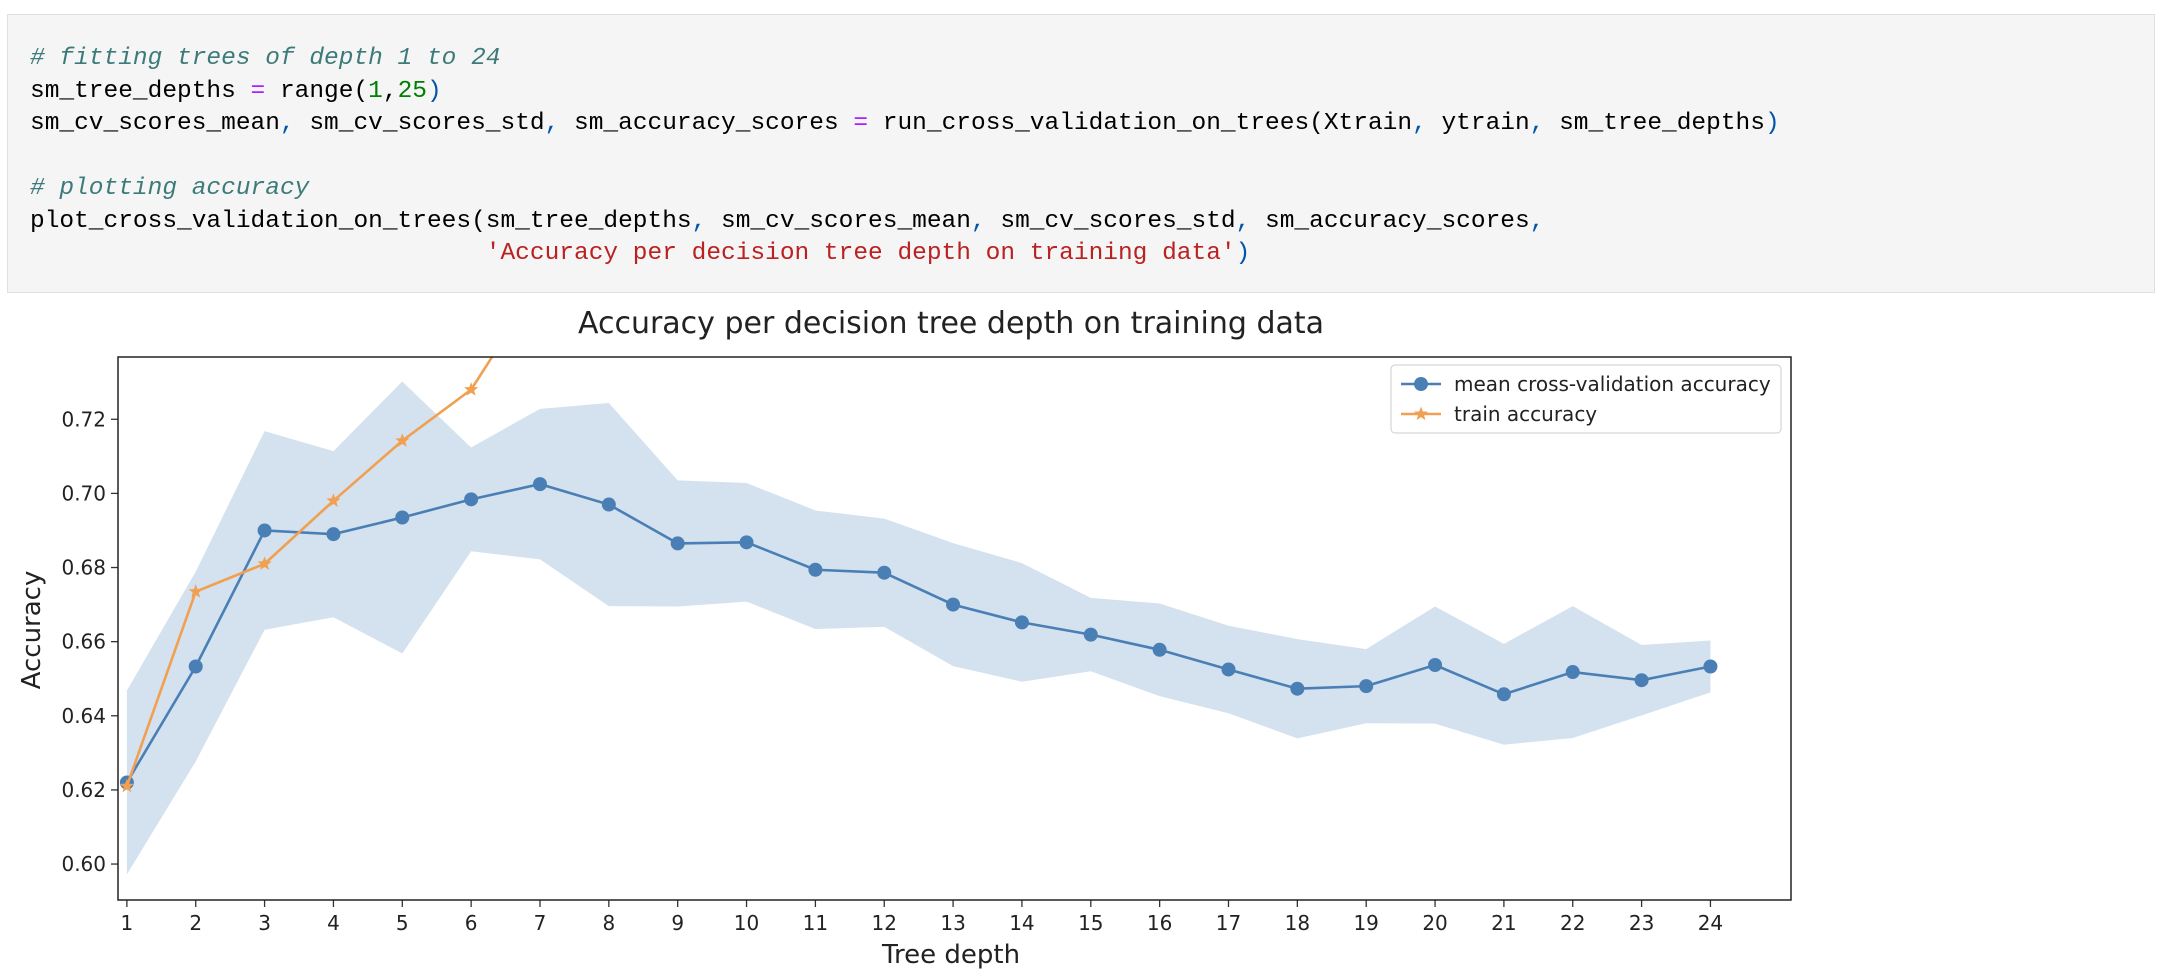  Describe the element at coordinates (471, 923) in the screenshot. I see `x-tick-label: 6` at that location.